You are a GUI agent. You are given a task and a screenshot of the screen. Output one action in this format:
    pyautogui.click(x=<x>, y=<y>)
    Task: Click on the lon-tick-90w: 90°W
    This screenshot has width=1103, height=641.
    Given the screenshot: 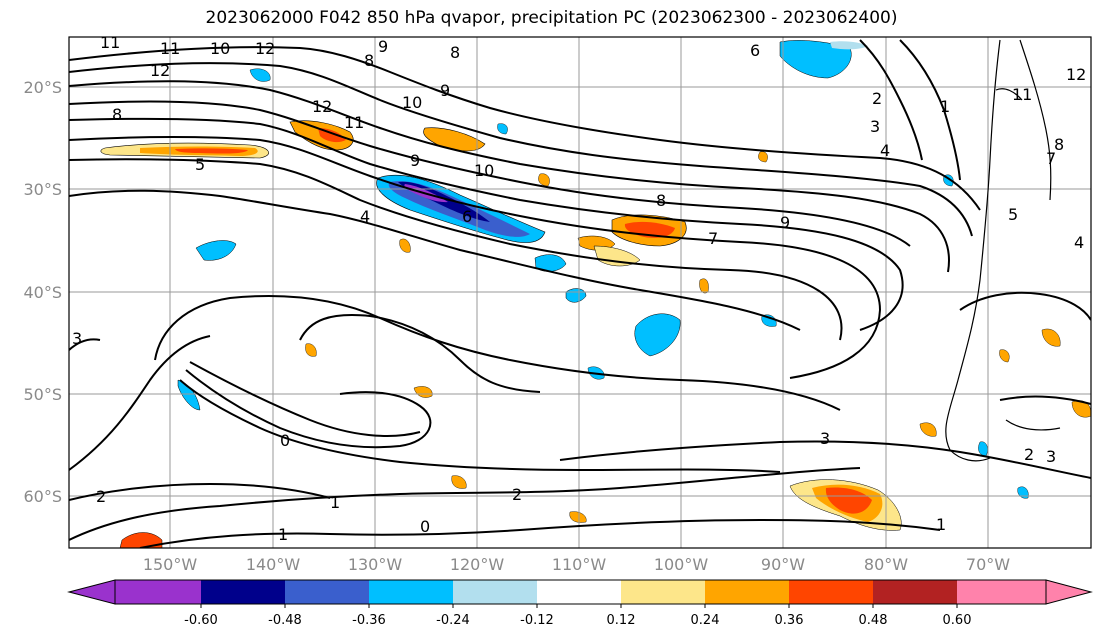 What is the action you would take?
    pyautogui.click(x=783, y=564)
    